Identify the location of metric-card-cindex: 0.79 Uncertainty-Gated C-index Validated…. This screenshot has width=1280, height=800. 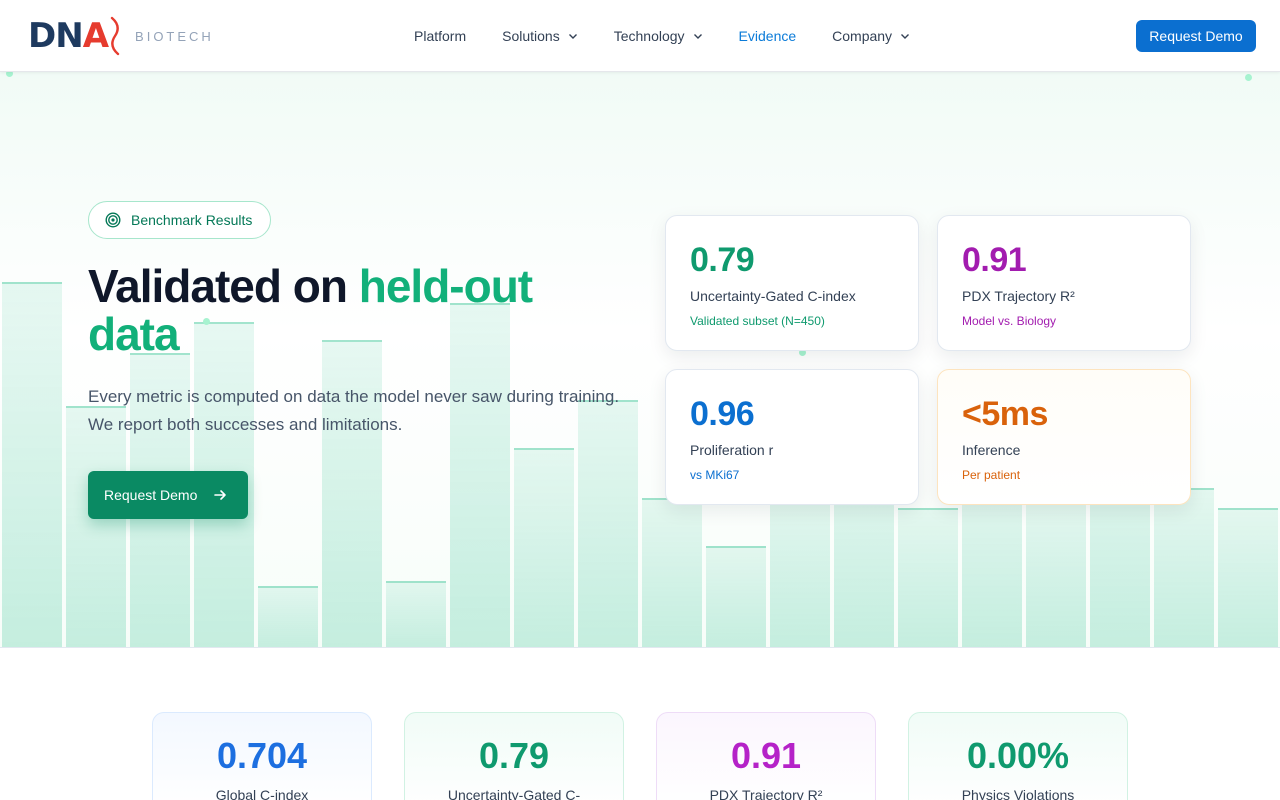
(792, 283).